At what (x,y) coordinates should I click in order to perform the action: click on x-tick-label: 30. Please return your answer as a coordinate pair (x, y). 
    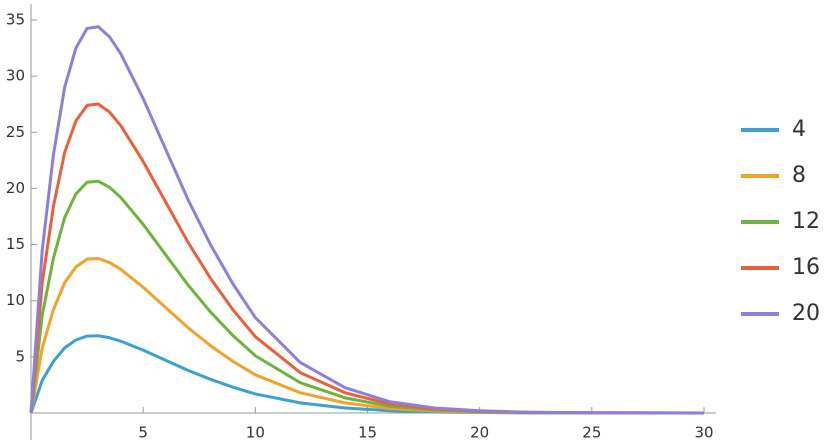
    Looking at the image, I should click on (703, 433).